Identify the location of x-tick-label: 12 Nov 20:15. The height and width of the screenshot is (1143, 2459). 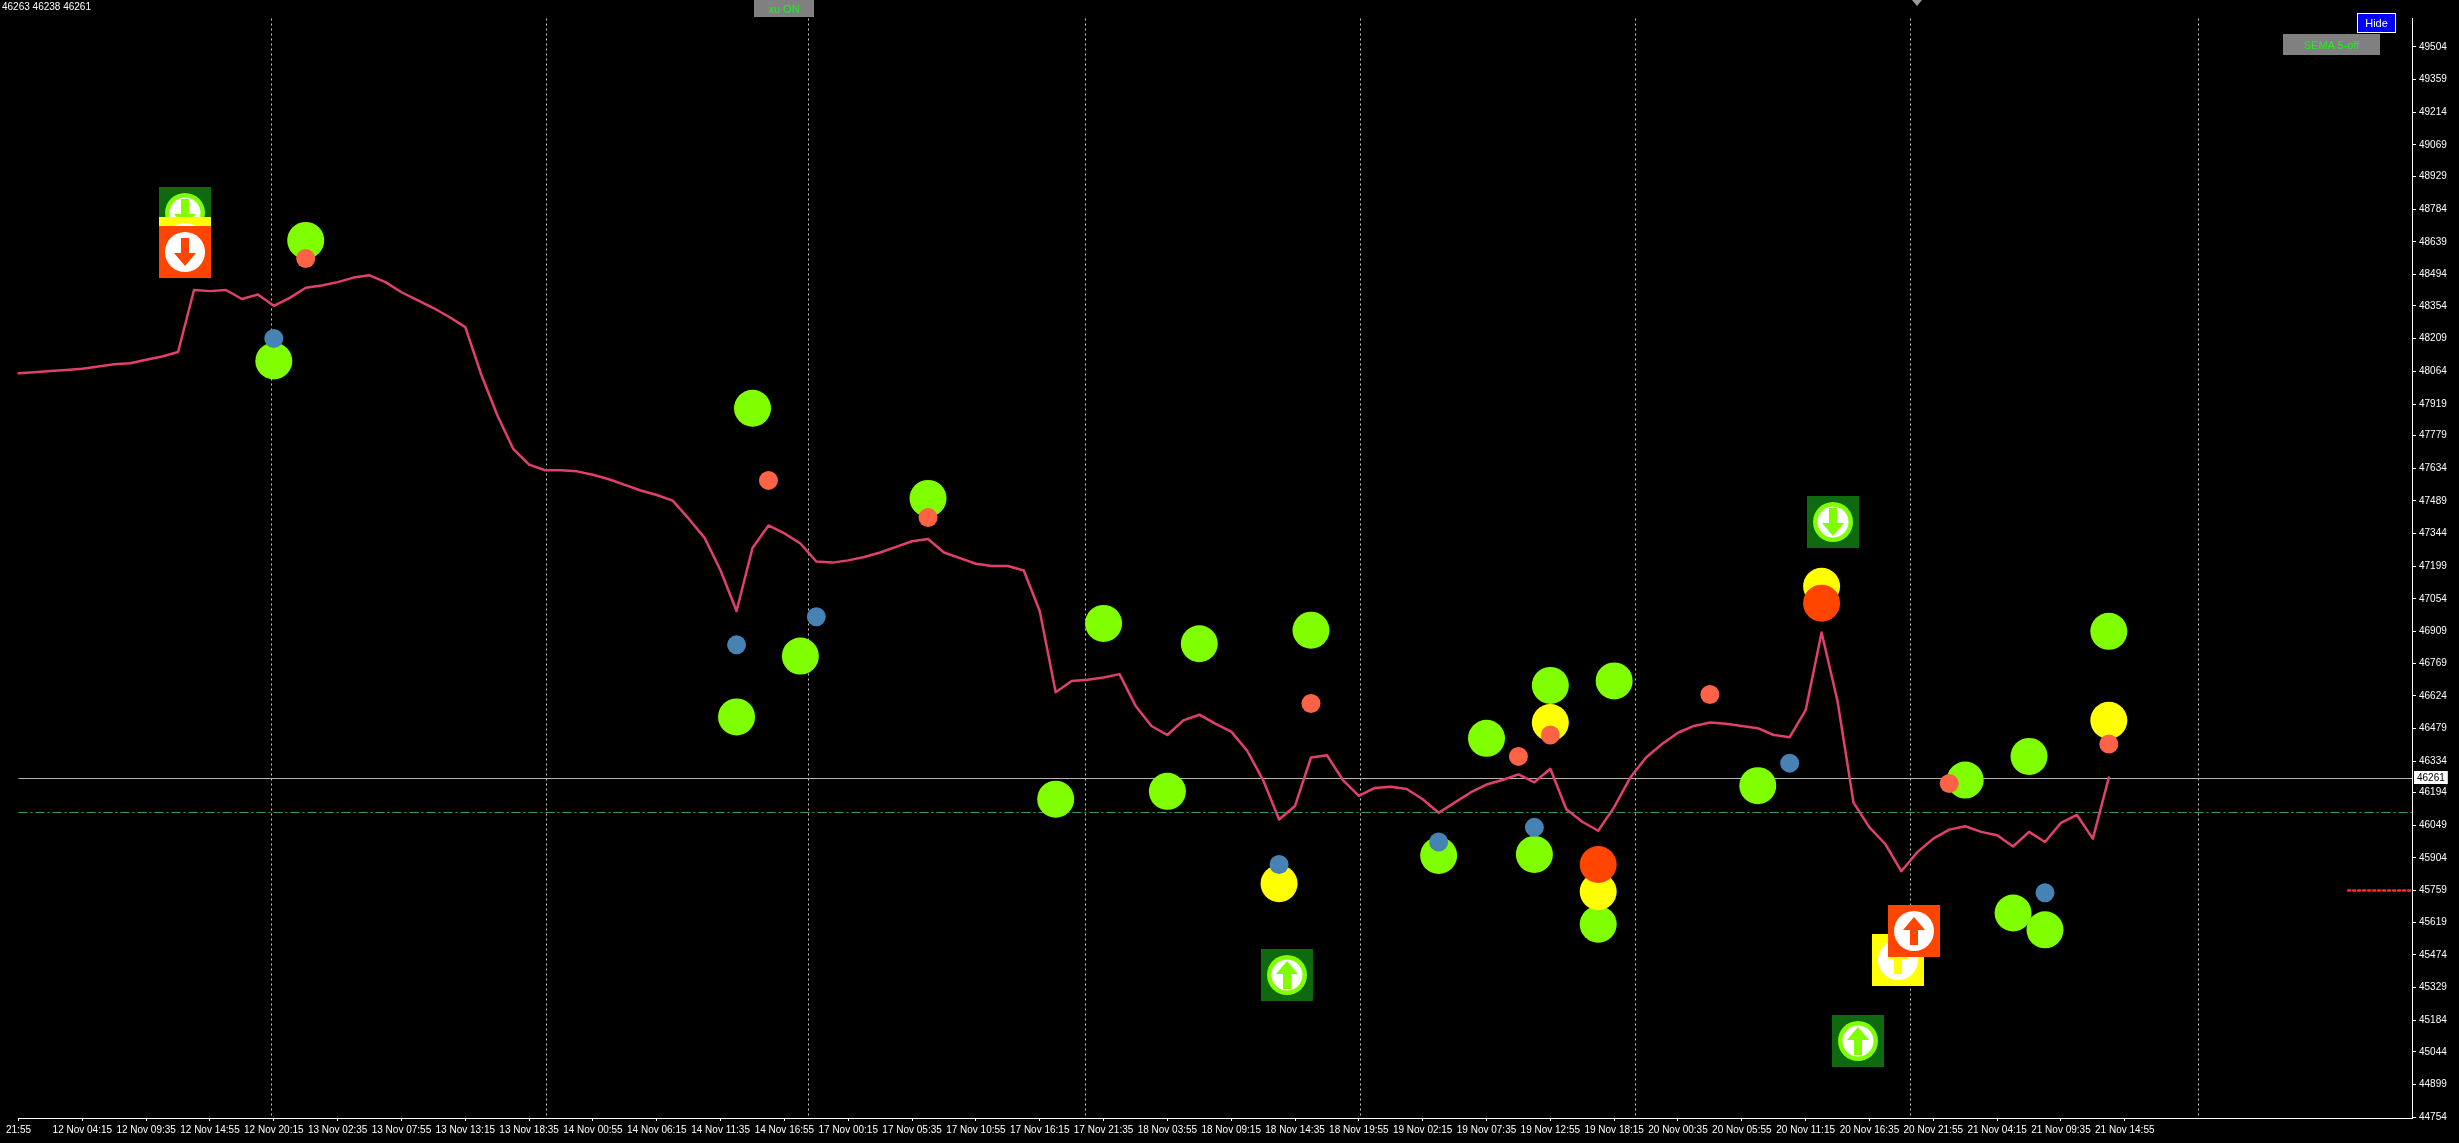
(274, 1129).